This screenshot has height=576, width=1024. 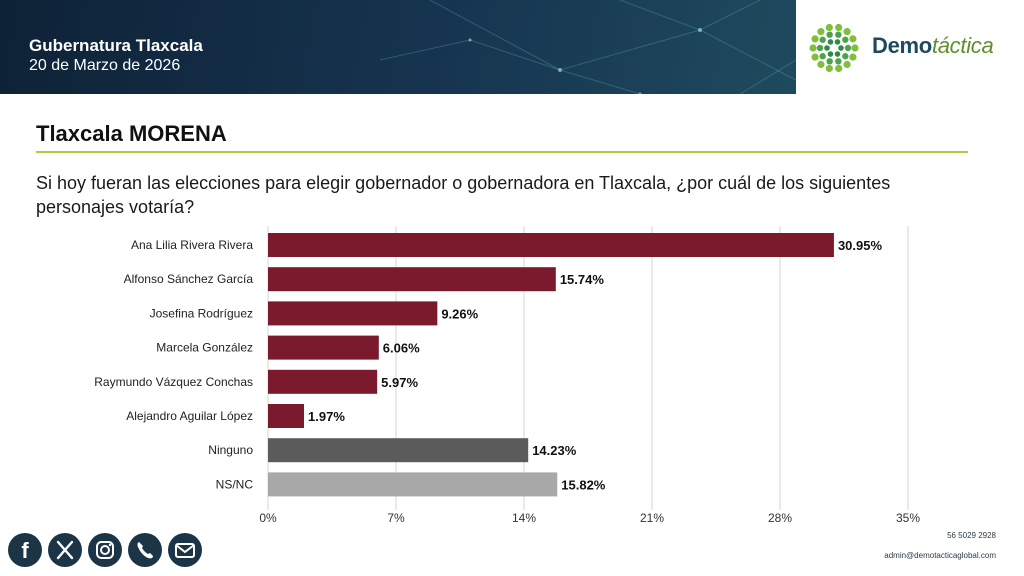 What do you see at coordinates (502, 152) in the screenshot?
I see `title-divider` at bounding box center [502, 152].